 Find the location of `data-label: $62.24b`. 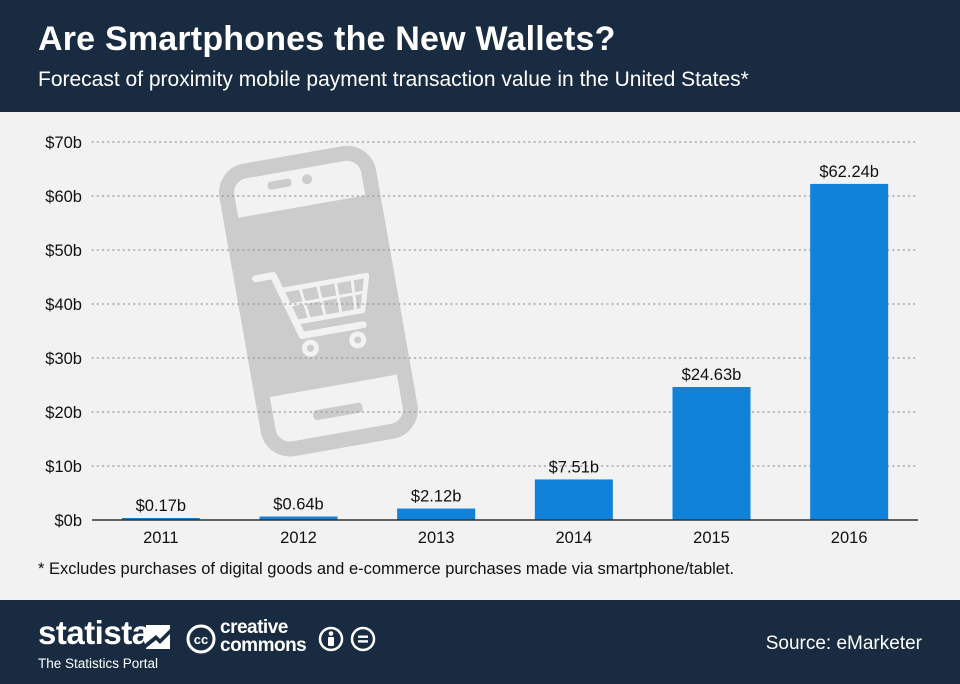

data-label: $62.24b is located at coordinates (849, 172).